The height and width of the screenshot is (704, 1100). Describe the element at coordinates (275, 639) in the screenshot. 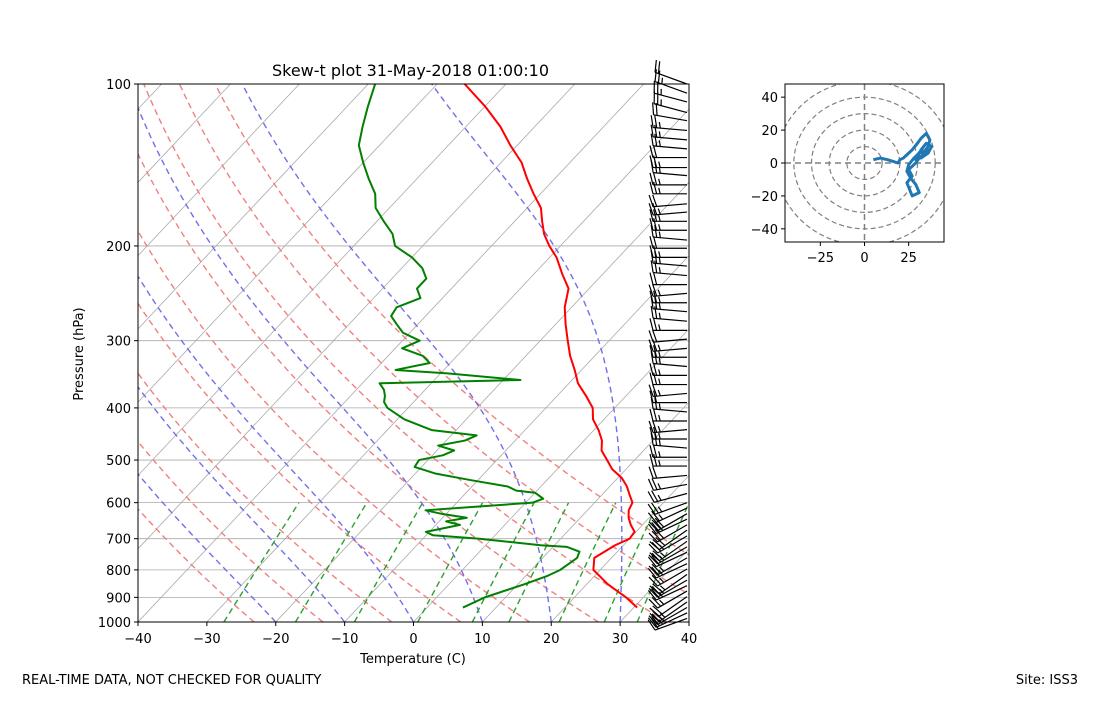

I see `x-tick-label: −20` at that location.